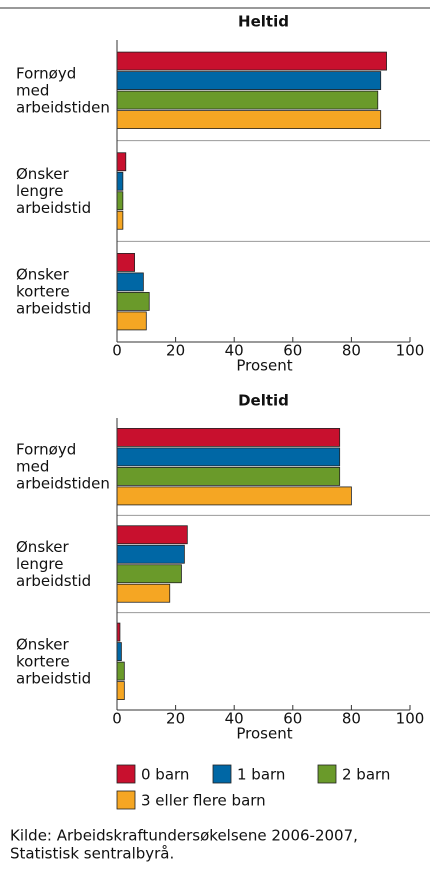 This screenshot has width=430, height=869. What do you see at coordinates (263, 22) in the screenshot?
I see `chart-title: Heltid` at bounding box center [263, 22].